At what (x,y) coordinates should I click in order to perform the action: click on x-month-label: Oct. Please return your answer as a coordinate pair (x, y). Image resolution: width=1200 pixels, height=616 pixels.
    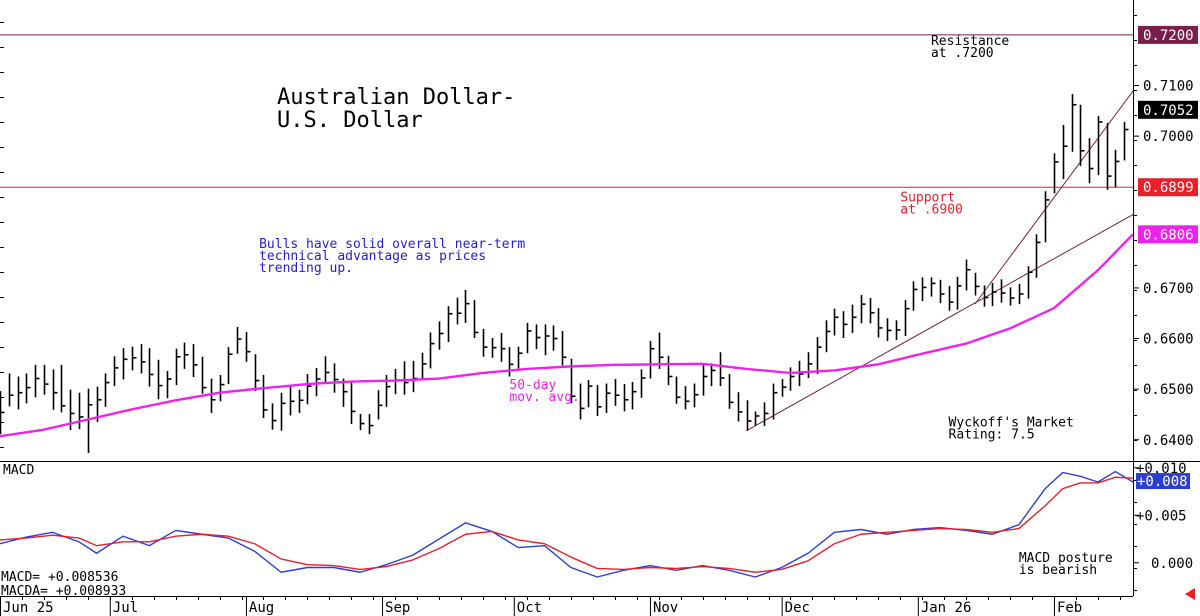
    Looking at the image, I should click on (529, 608).